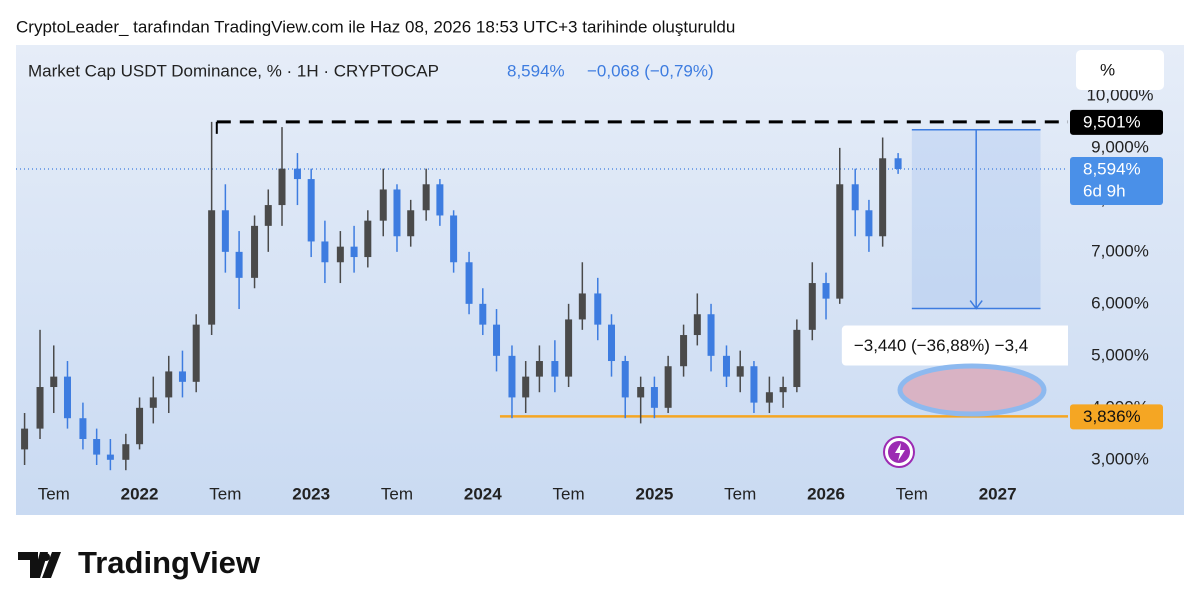 The width and height of the screenshot is (1200, 616). What do you see at coordinates (899, 452) in the screenshot?
I see `flash-icon` at bounding box center [899, 452].